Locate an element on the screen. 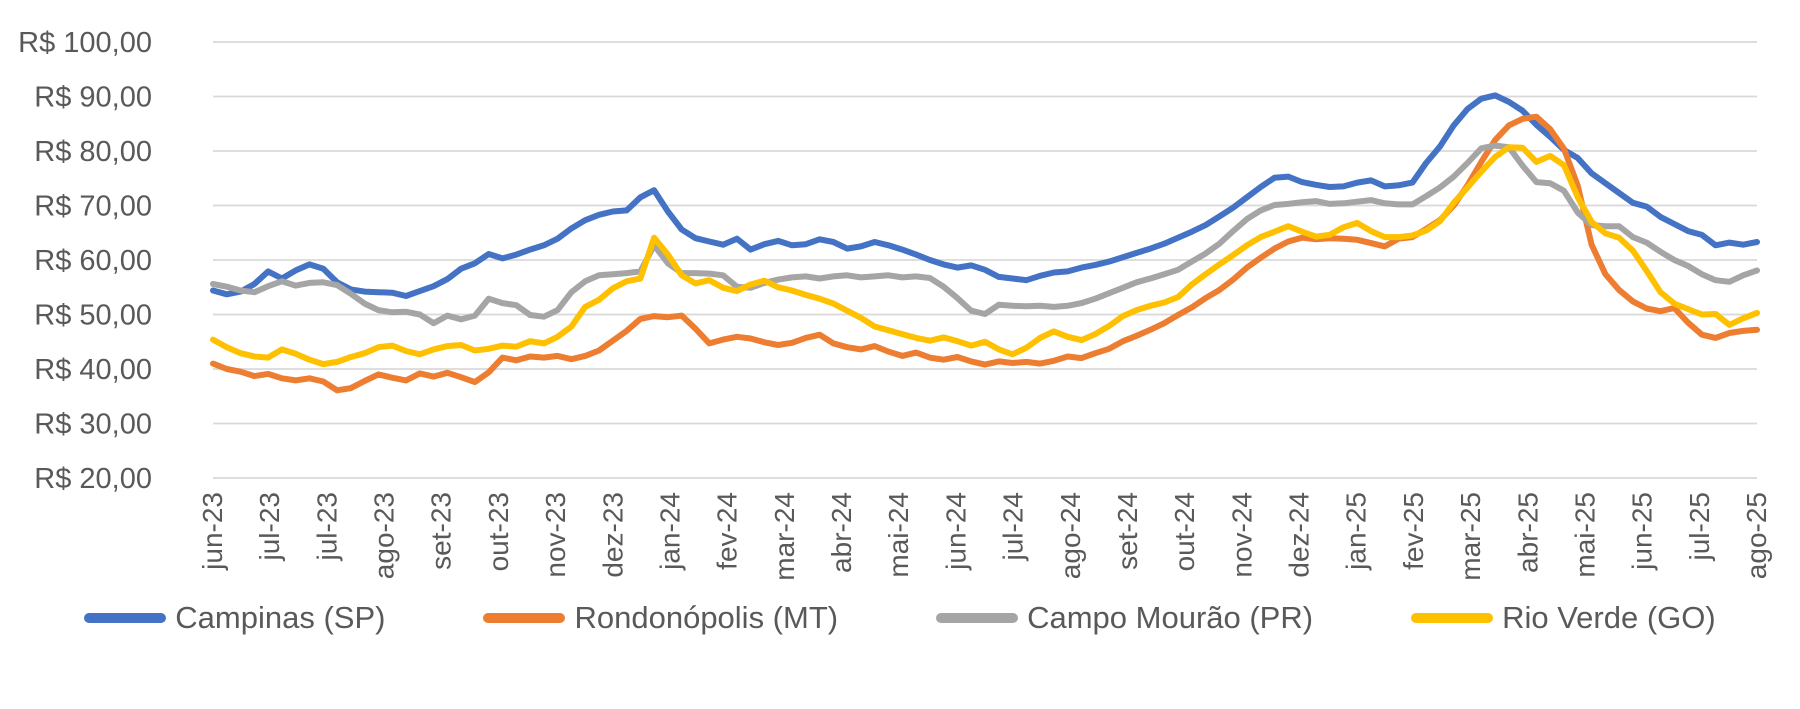 The height and width of the screenshot is (709, 1800). x-tick-label: jul-24 is located at coordinates (1013, 526).